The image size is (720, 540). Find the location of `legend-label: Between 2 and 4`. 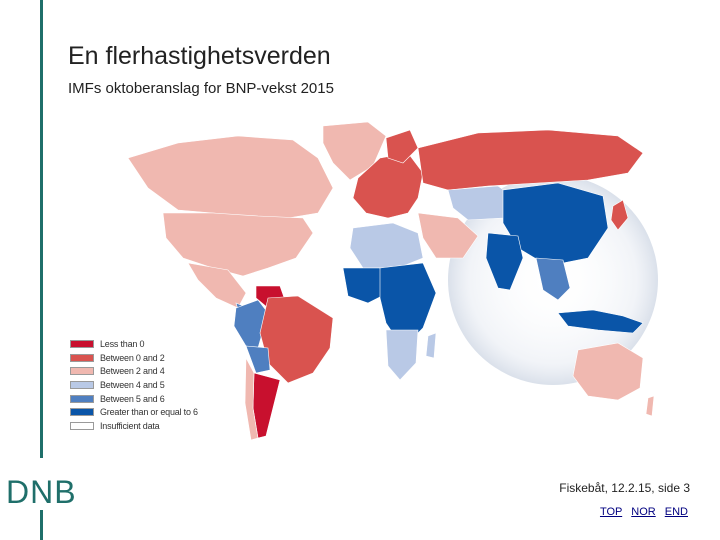

legend-label: Between 2 and 4 is located at coordinates (132, 371).